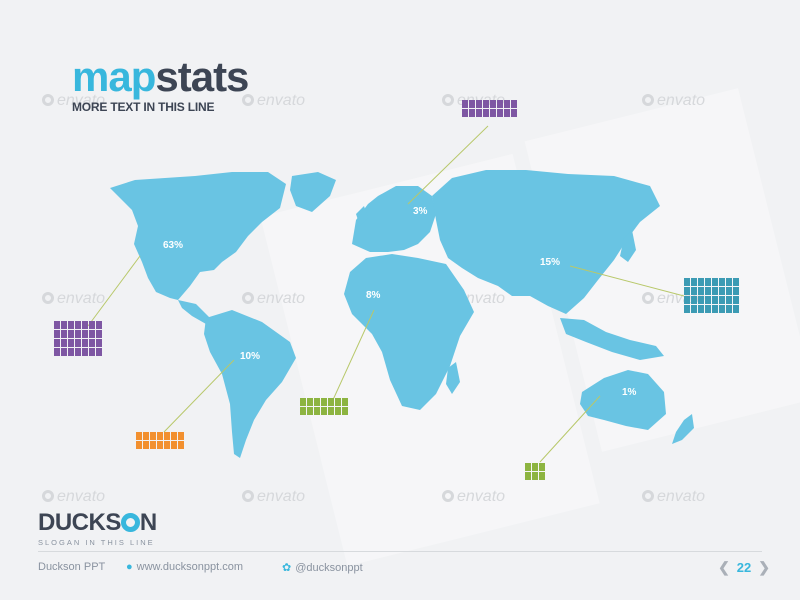 The width and height of the screenshot is (800, 600). Describe the element at coordinates (78, 338) in the screenshot. I see `people-group-north-america` at that location.